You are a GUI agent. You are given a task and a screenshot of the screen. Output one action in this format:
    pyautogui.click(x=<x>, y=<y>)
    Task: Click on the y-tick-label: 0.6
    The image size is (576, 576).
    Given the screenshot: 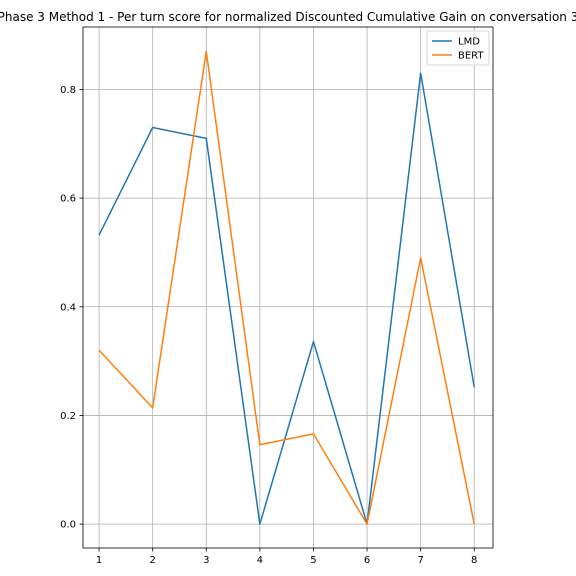 What is the action you would take?
    pyautogui.click(x=68, y=199)
    